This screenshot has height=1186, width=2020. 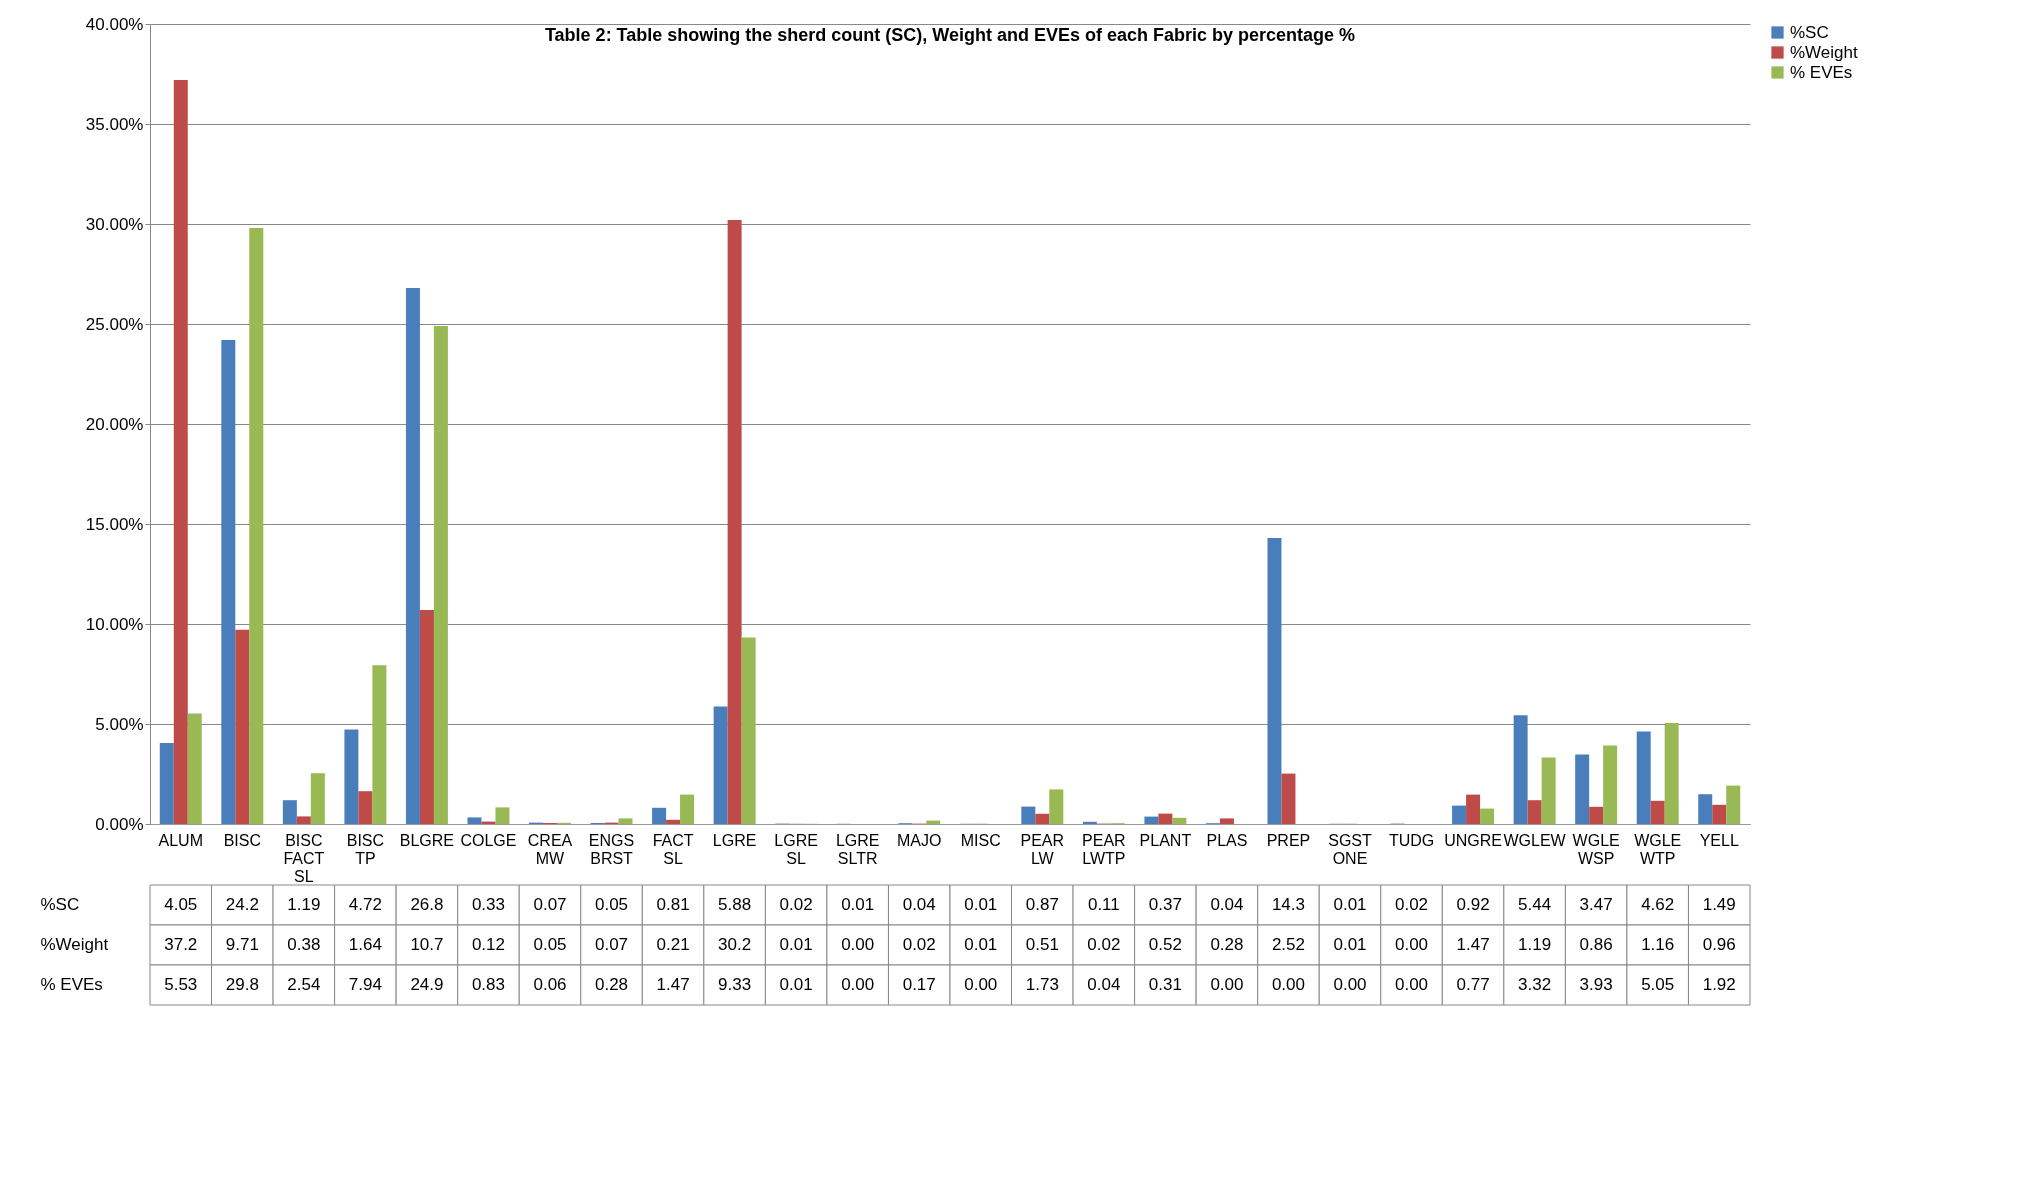 I want to click on y-tick-label: 10.00%, so click(x=114, y=624).